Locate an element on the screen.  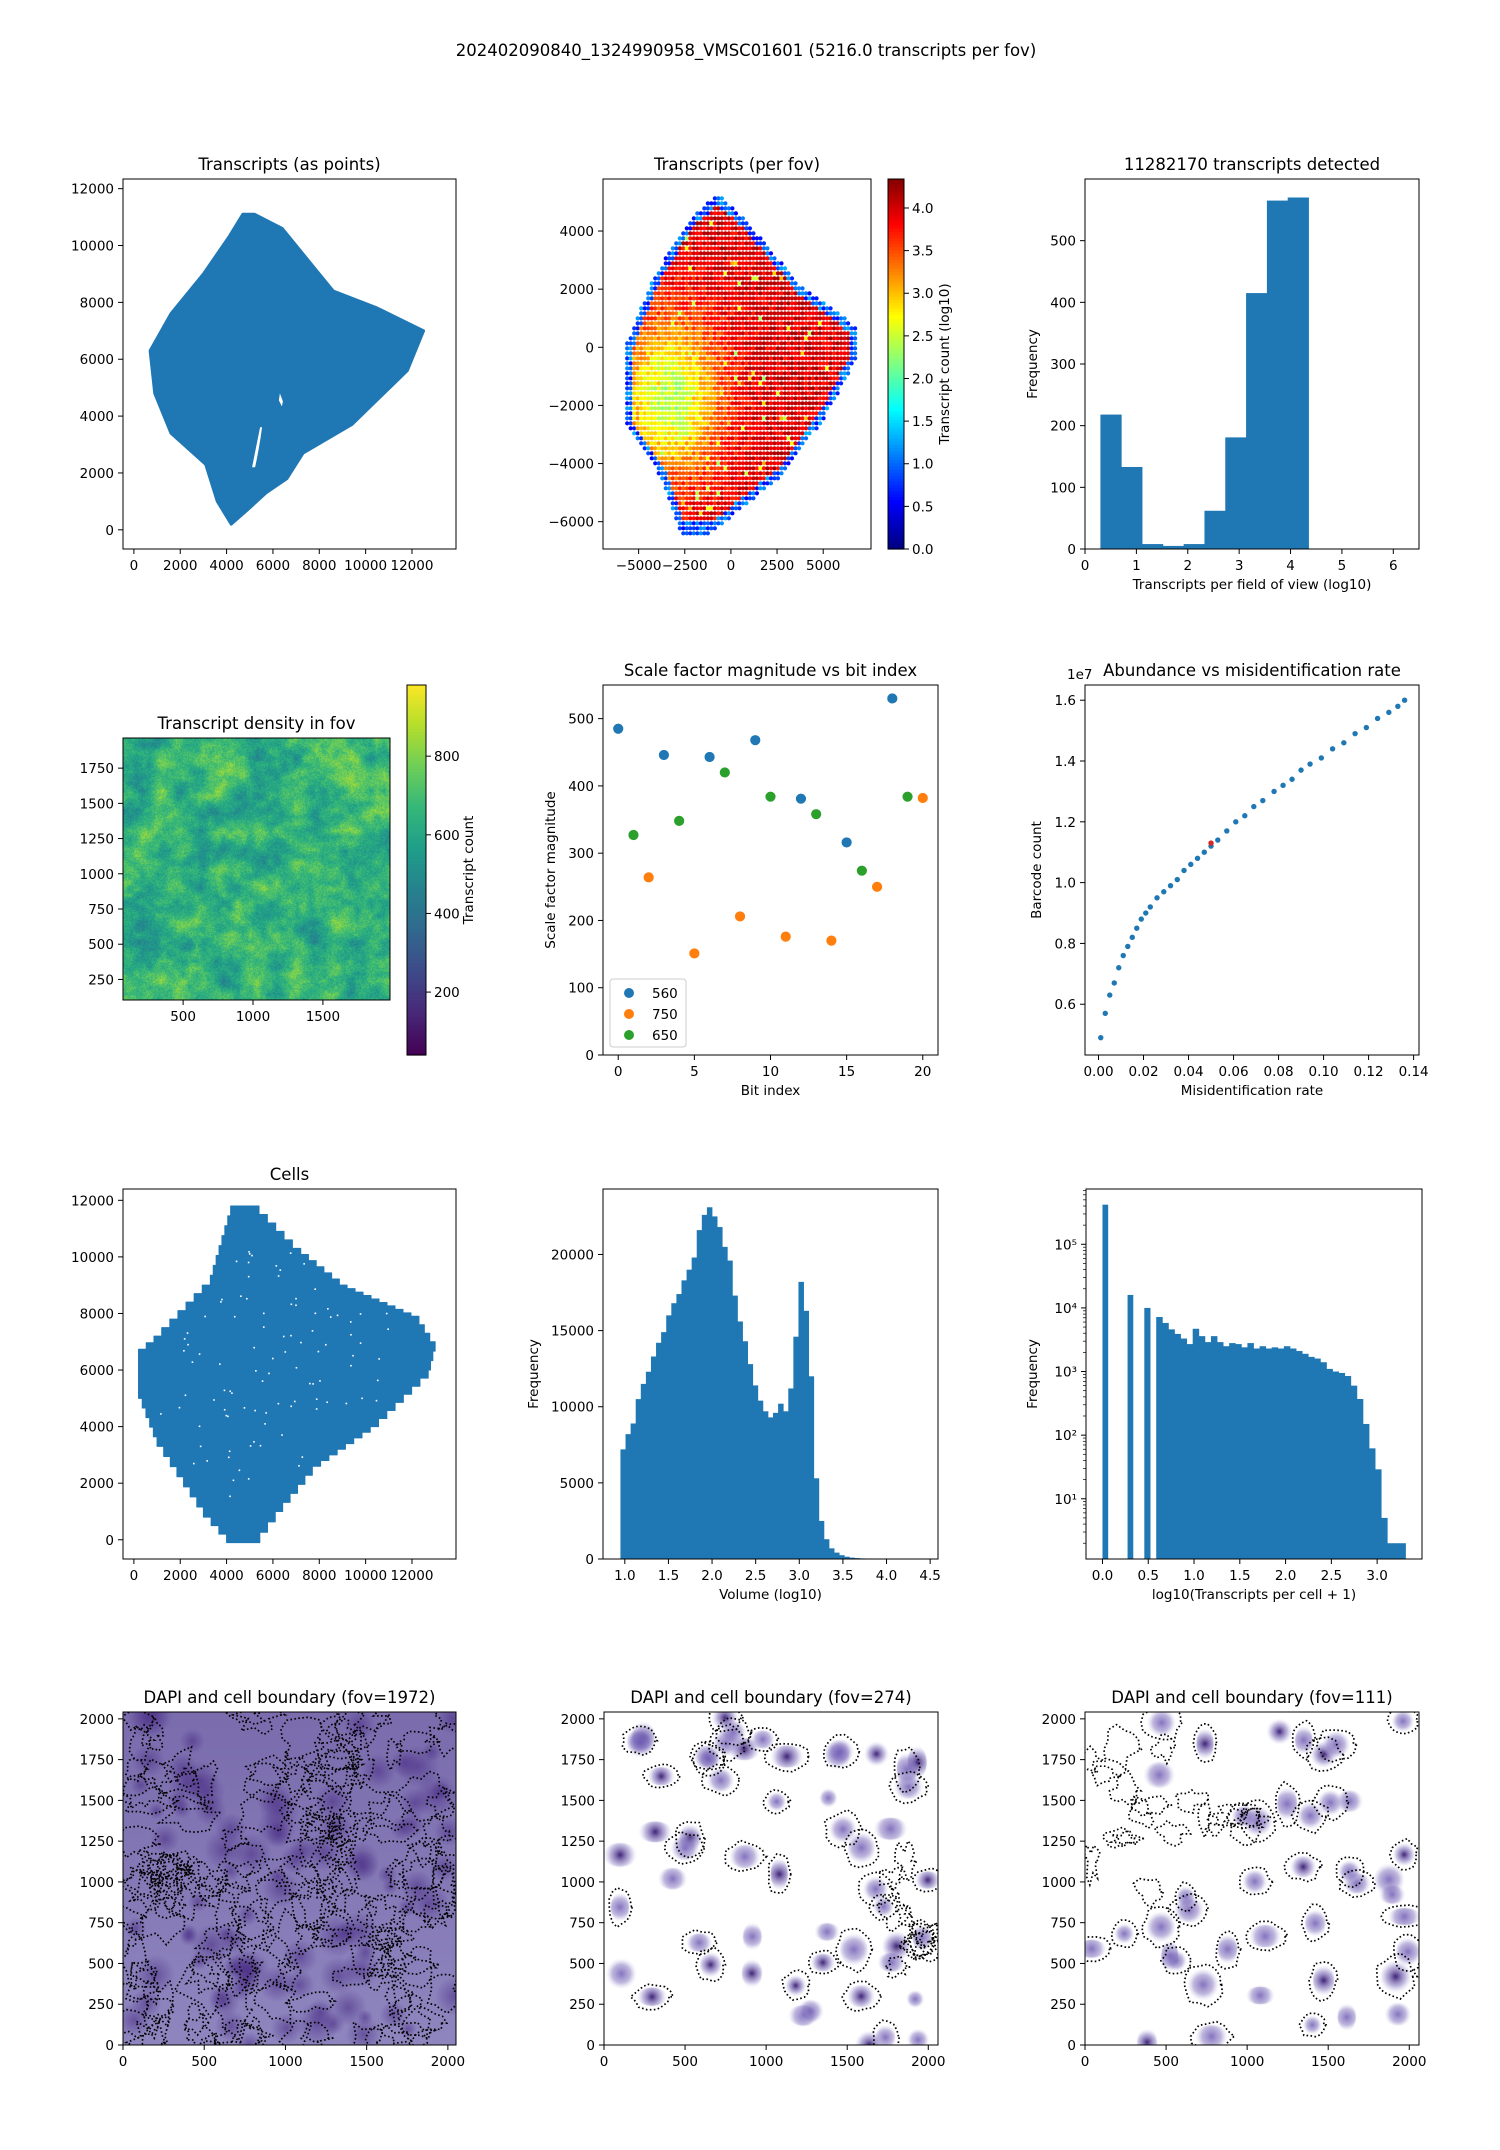
x-axis-label: Volume (log10) is located at coordinates (770, 1595).